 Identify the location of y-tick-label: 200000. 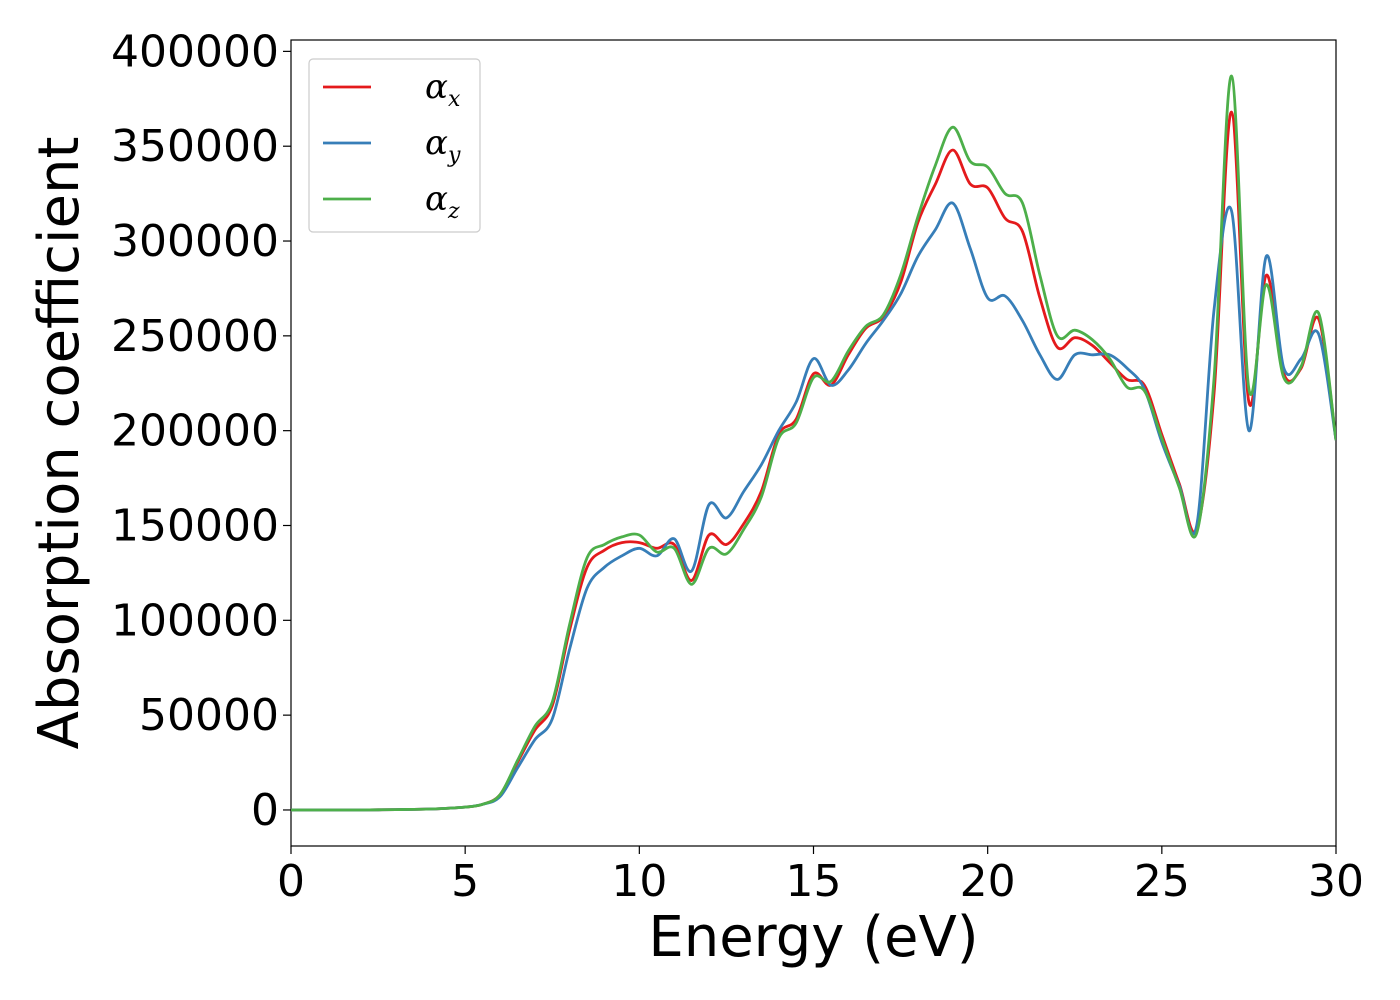
(195, 431).